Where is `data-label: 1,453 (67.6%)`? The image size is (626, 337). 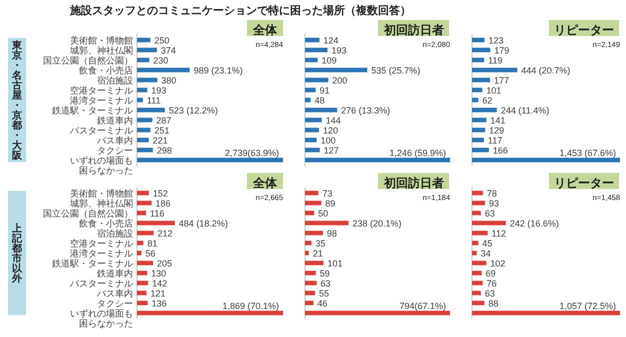
data-label: 1,453 (67.6%) is located at coordinates (587, 153).